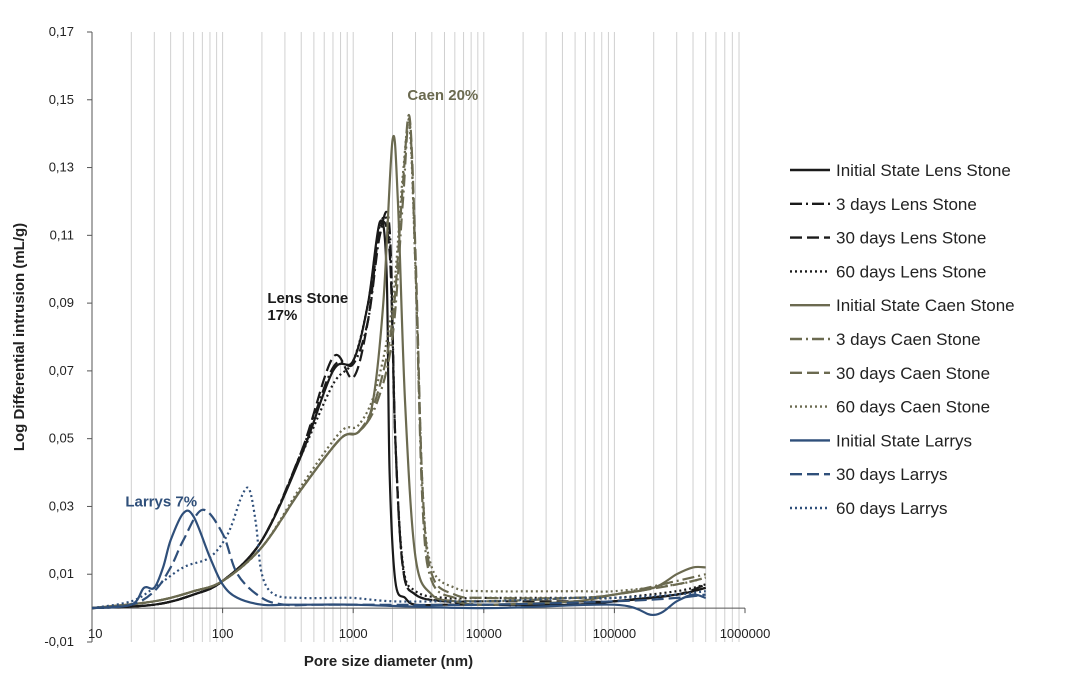 The image size is (1089, 682). I want to click on y-tick-label: 0,01, so click(61, 573).